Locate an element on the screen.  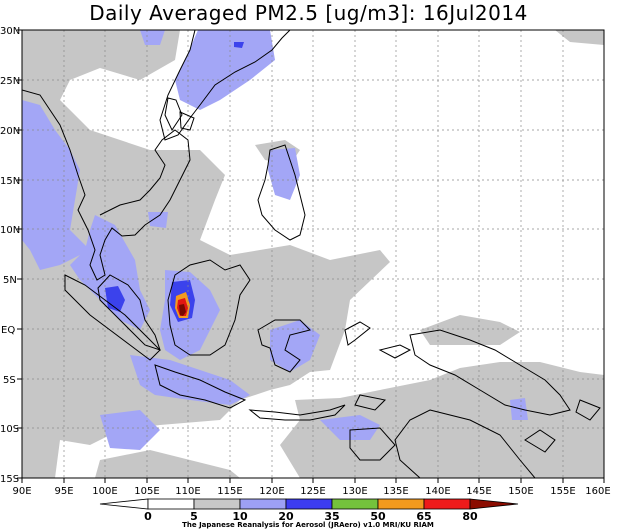
lon-label: 90E is located at coordinates (21, 491).